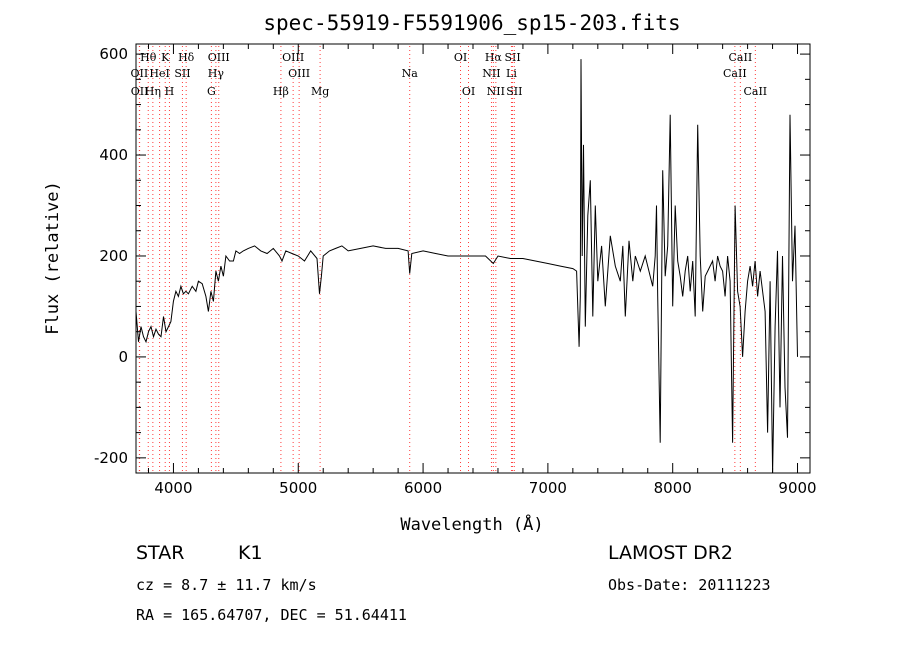 The height and width of the screenshot is (650, 900). What do you see at coordinates (250, 553) in the screenshot?
I see `object-subclass: K1` at bounding box center [250, 553].